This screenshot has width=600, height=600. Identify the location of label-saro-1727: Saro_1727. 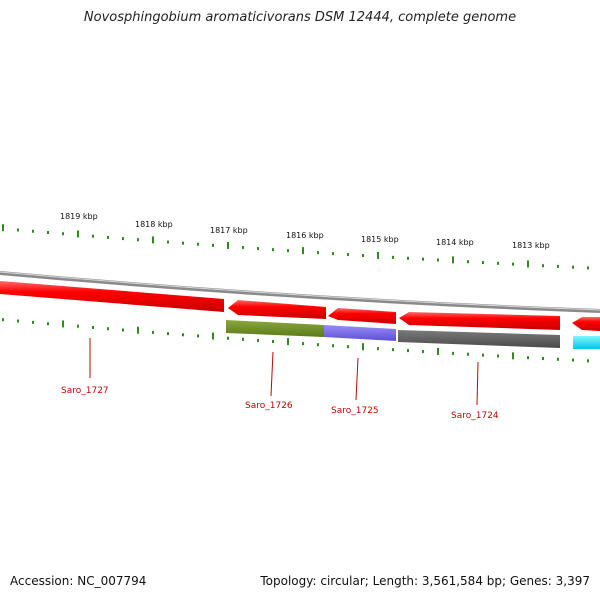
(85, 391).